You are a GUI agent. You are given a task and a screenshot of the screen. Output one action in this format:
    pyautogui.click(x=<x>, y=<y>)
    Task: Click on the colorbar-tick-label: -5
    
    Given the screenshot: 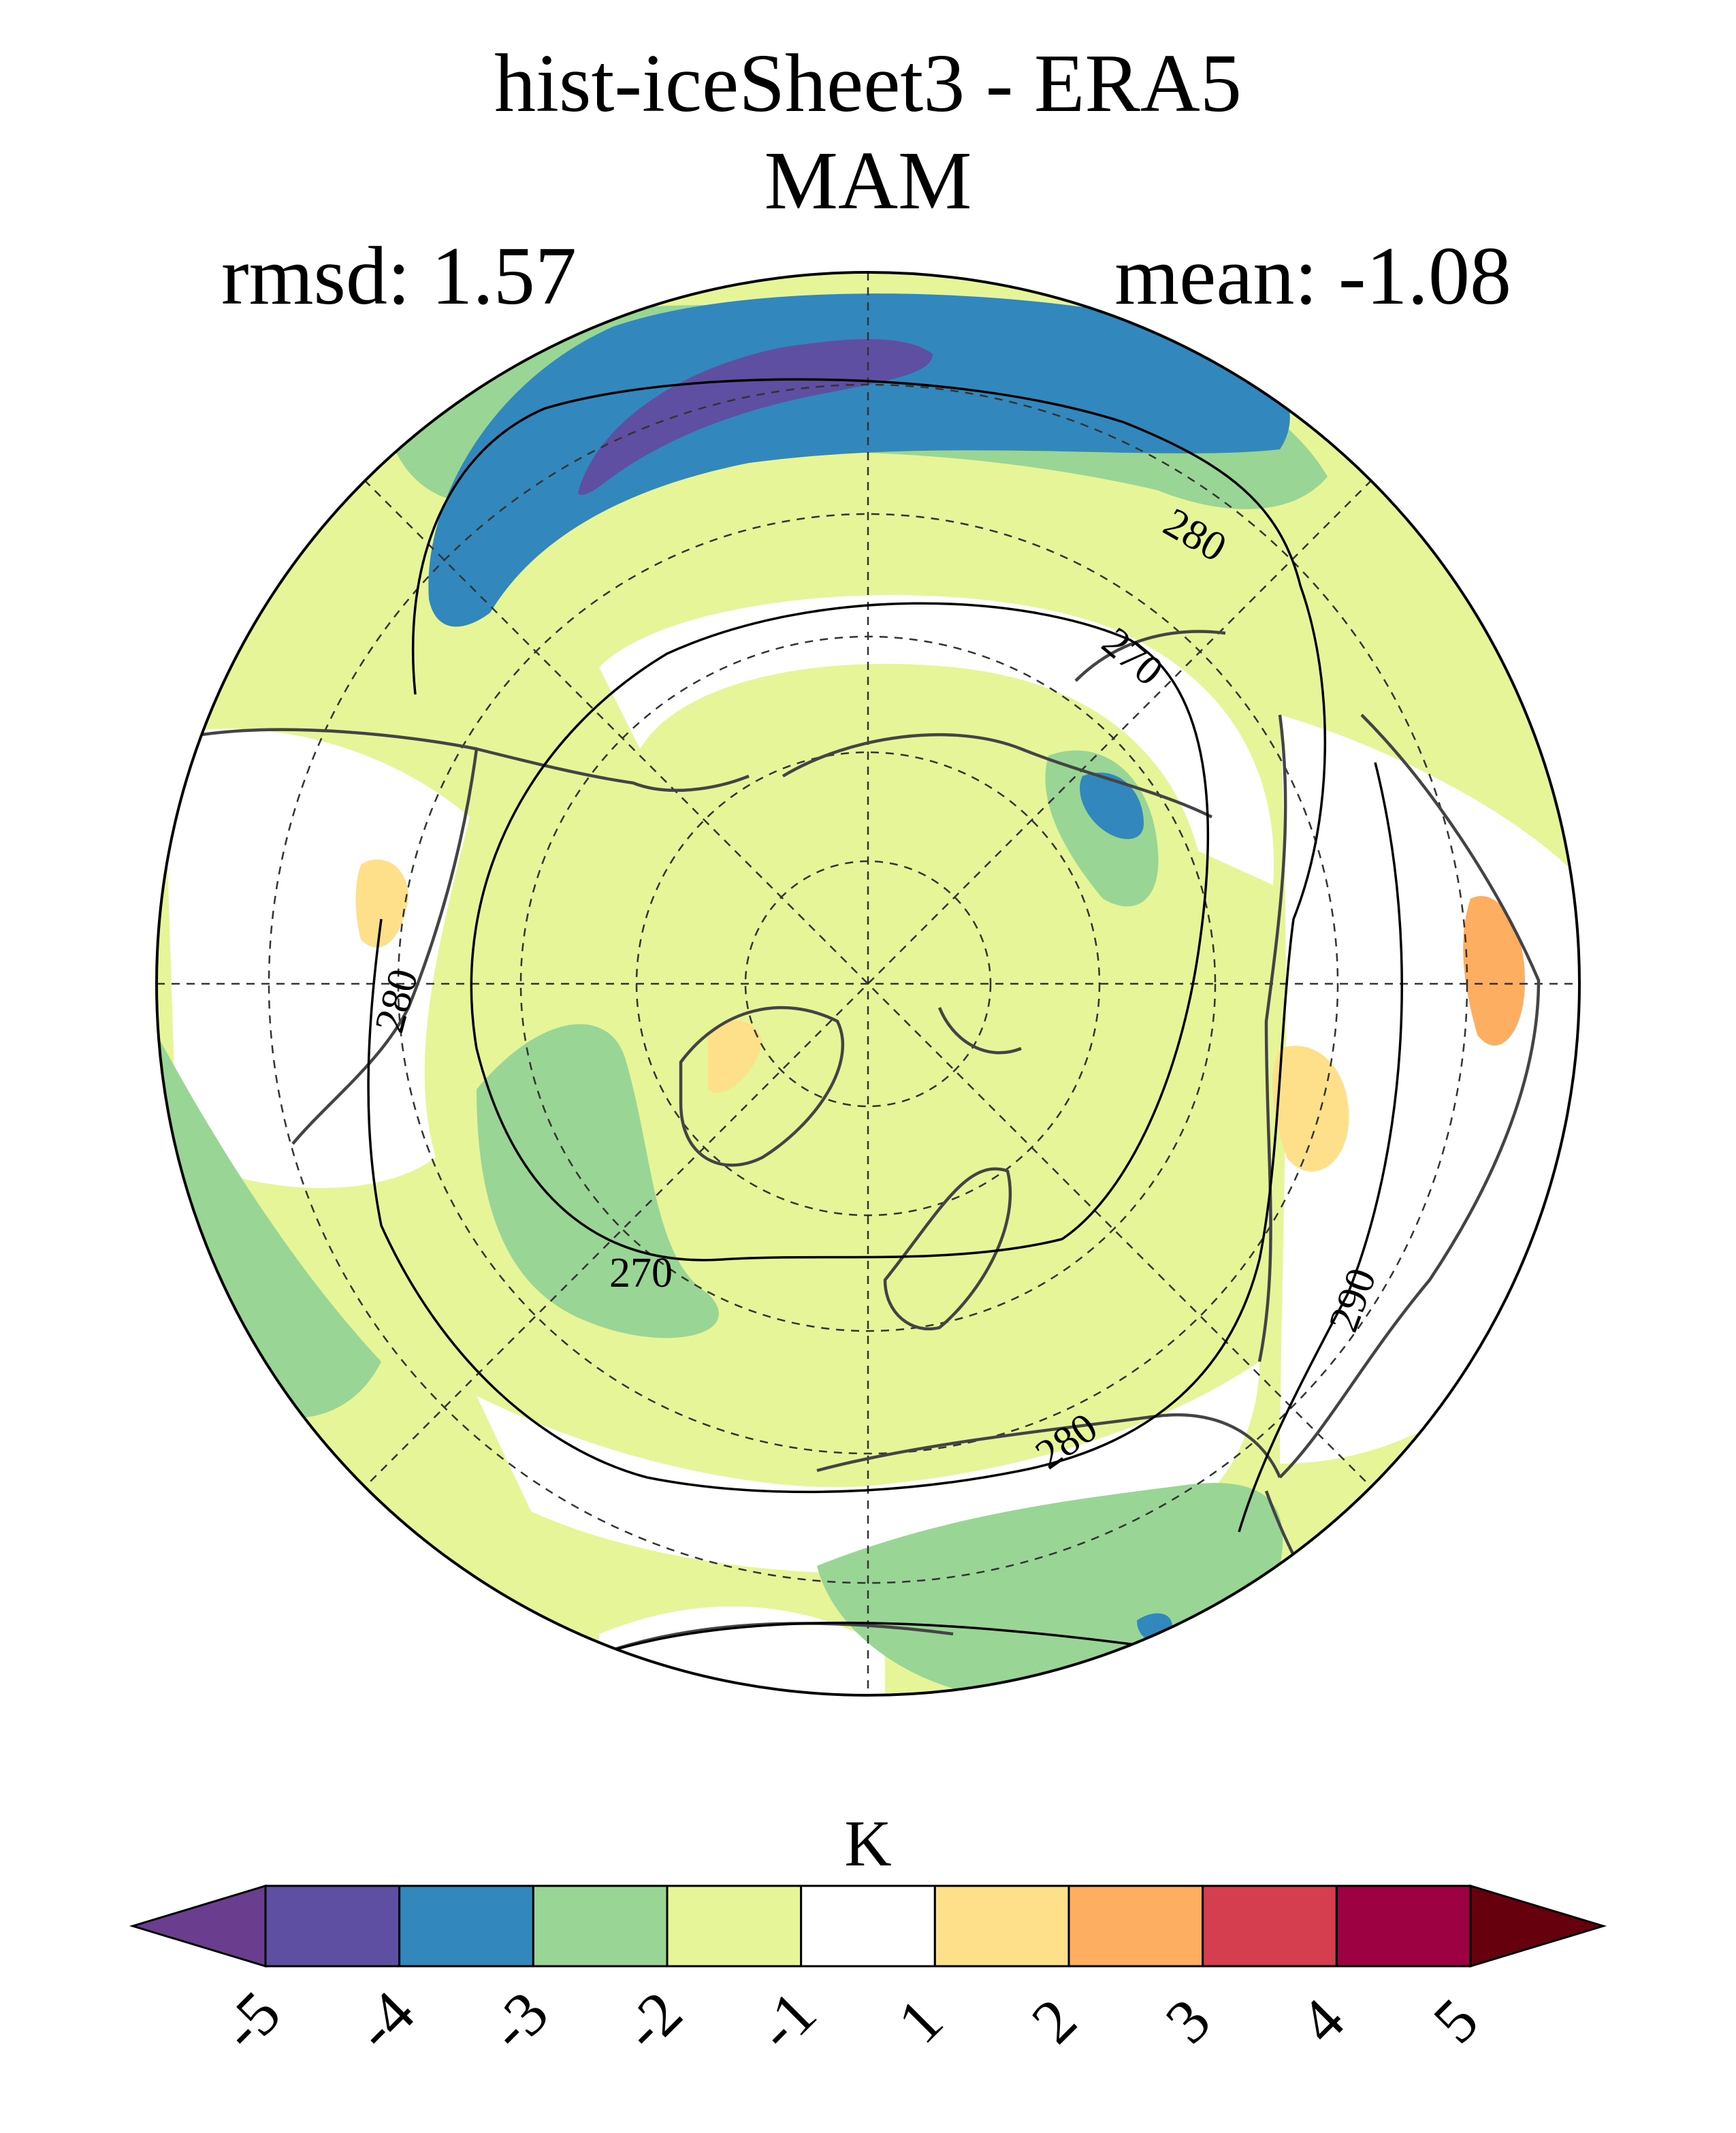 What is the action you would take?
    pyautogui.click(x=250, y=2021)
    